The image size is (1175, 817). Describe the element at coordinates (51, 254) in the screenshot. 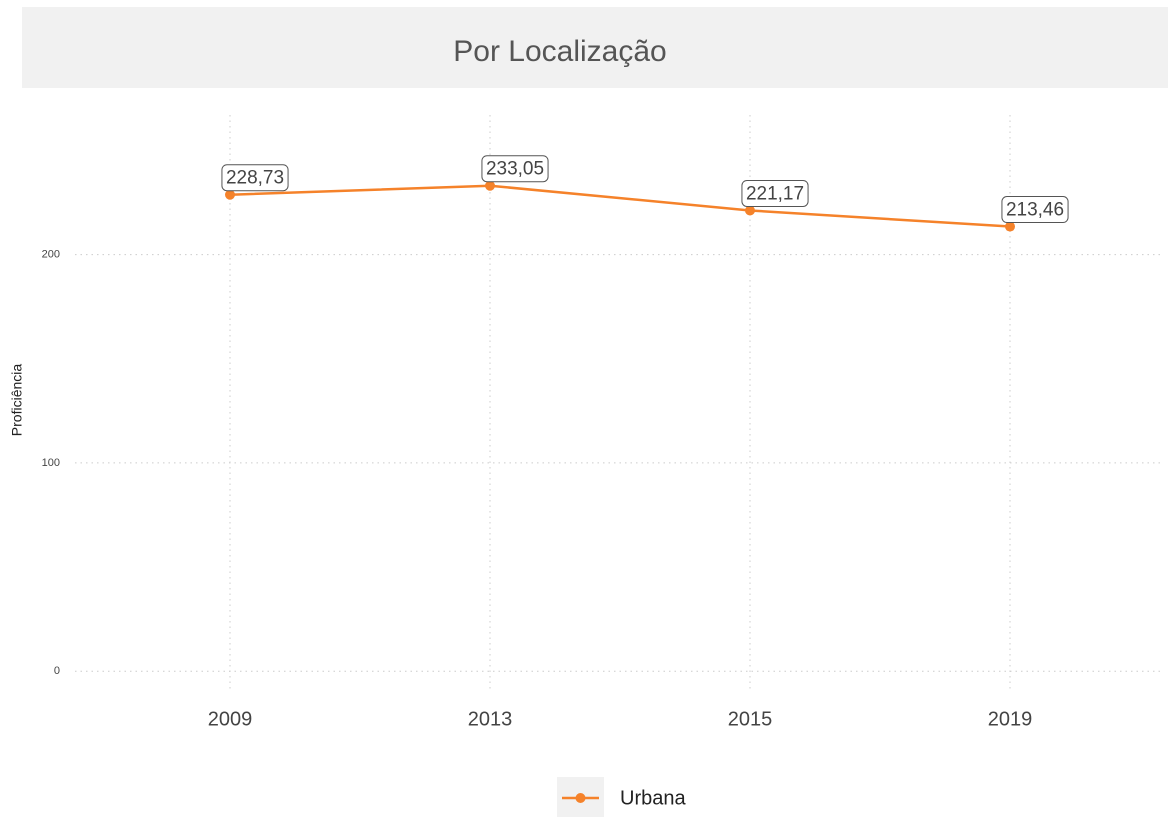

I see `y-tick-label: 200` at that location.